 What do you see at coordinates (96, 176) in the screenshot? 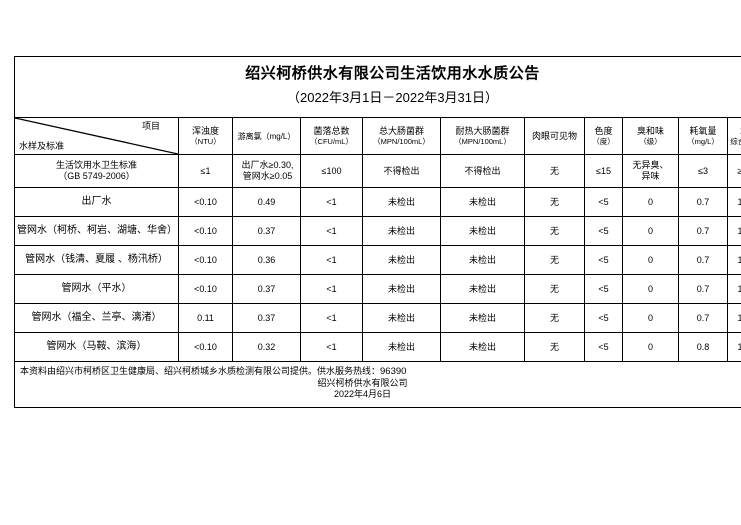
I see `standard-name-line2: （GB 5749-2006）` at bounding box center [96, 176].